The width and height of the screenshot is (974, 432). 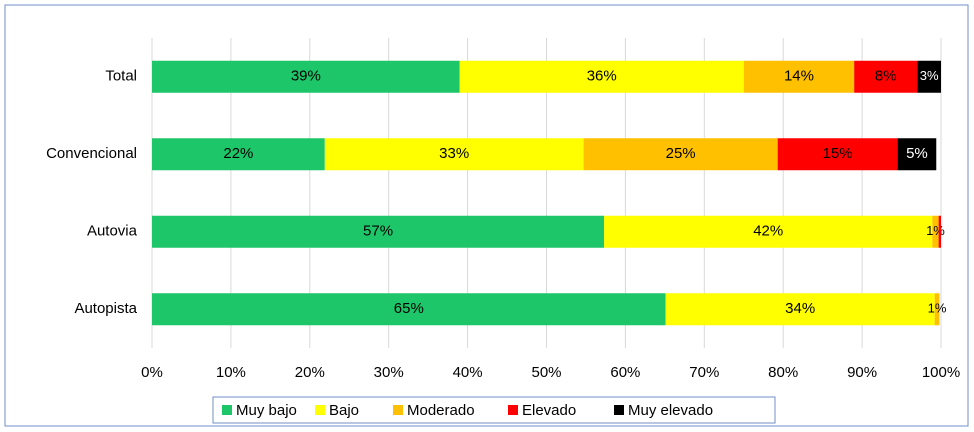 What do you see at coordinates (625, 372) in the screenshot?
I see `x-tick-label: 60%` at bounding box center [625, 372].